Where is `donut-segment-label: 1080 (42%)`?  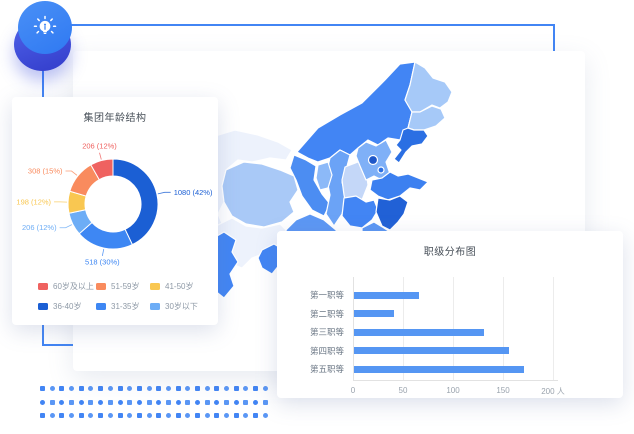 donut-segment-label: 1080 (42%) is located at coordinates (193, 192).